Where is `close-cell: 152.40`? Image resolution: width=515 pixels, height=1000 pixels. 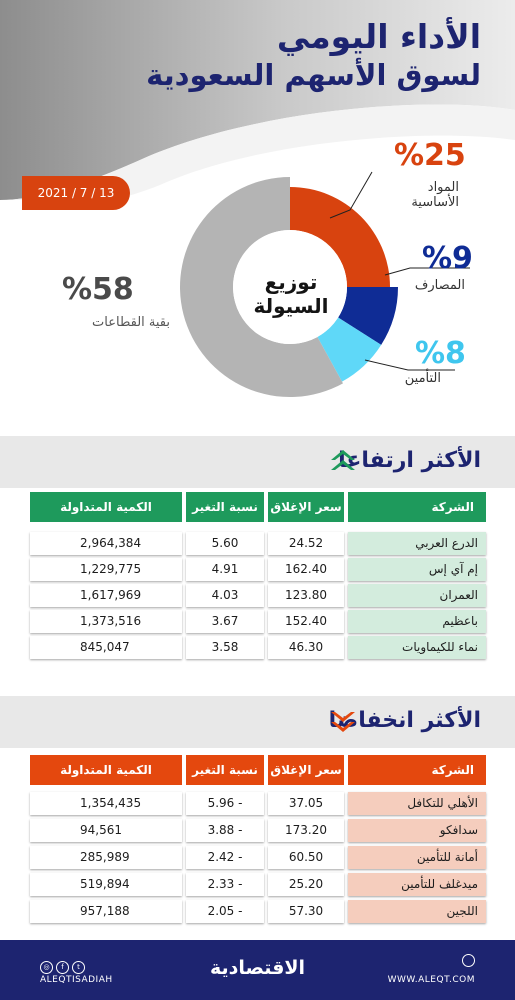
close-cell: 152.40 is located at coordinates (306, 621).